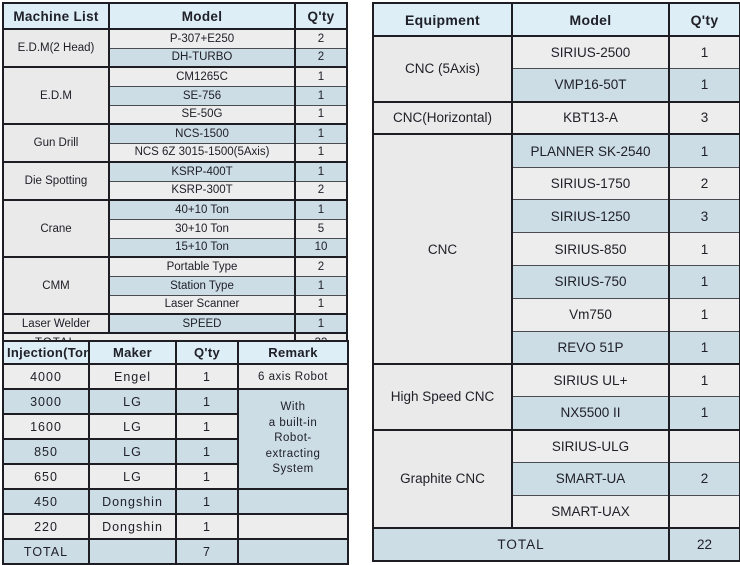 The width and height of the screenshot is (740, 565). I want to click on table-row: REVO 51P 1, so click(556, 347).